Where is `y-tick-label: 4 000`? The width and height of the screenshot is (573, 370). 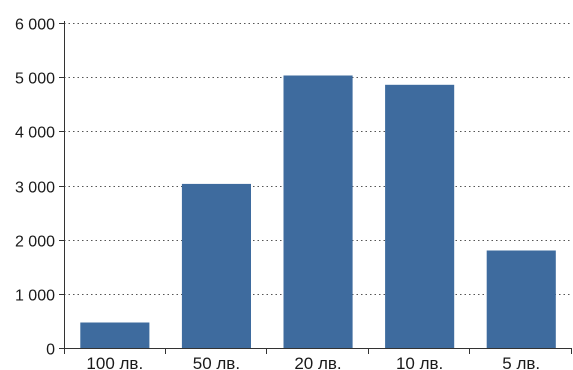
y-tick-label: 4 000 is located at coordinates (35, 133).